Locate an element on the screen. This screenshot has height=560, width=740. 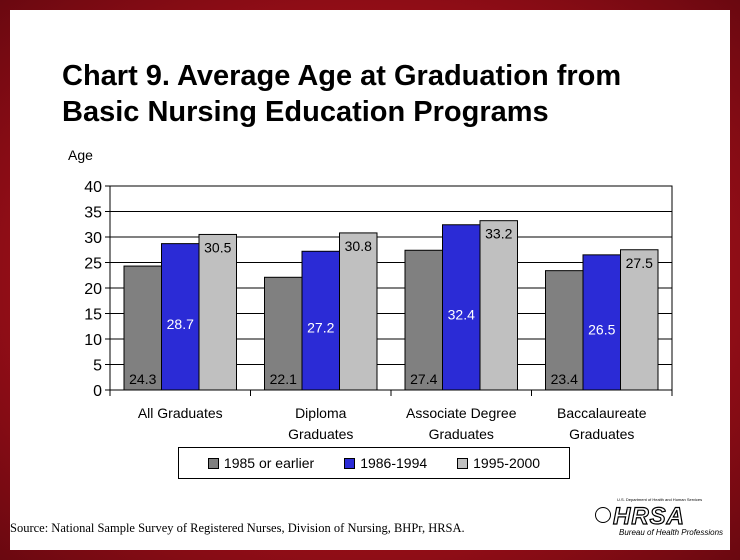
legend: 1985 or earlier 1986-1994 1995-2000 is located at coordinates (374, 463).